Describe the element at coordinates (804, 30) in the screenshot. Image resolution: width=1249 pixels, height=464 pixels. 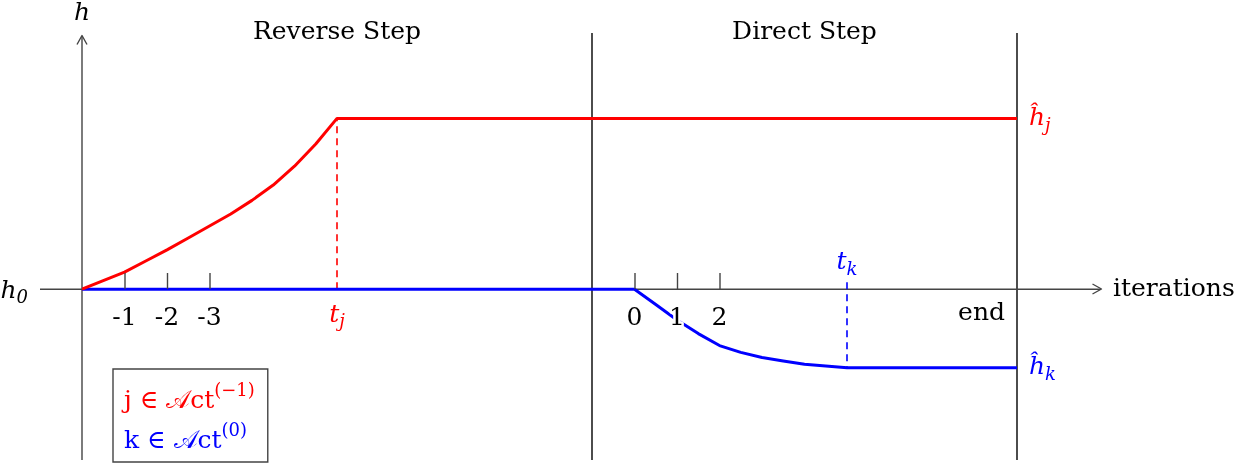
I see `text: Direct Step` at that location.